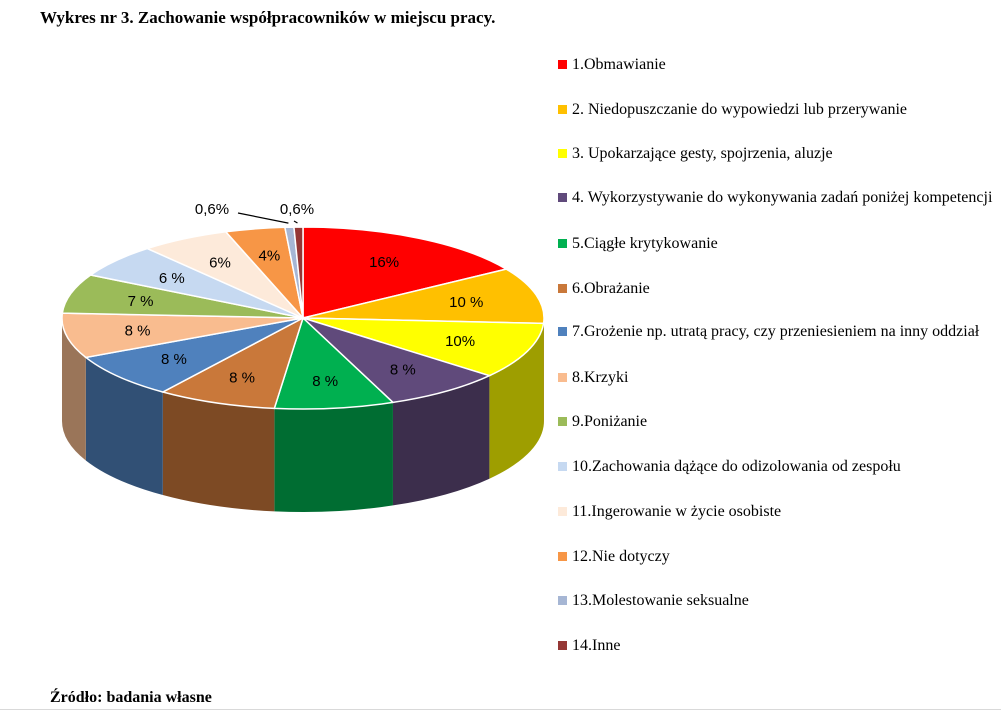 The image size is (1001, 714). I want to click on pie-depth-sides, so click(303, 415).